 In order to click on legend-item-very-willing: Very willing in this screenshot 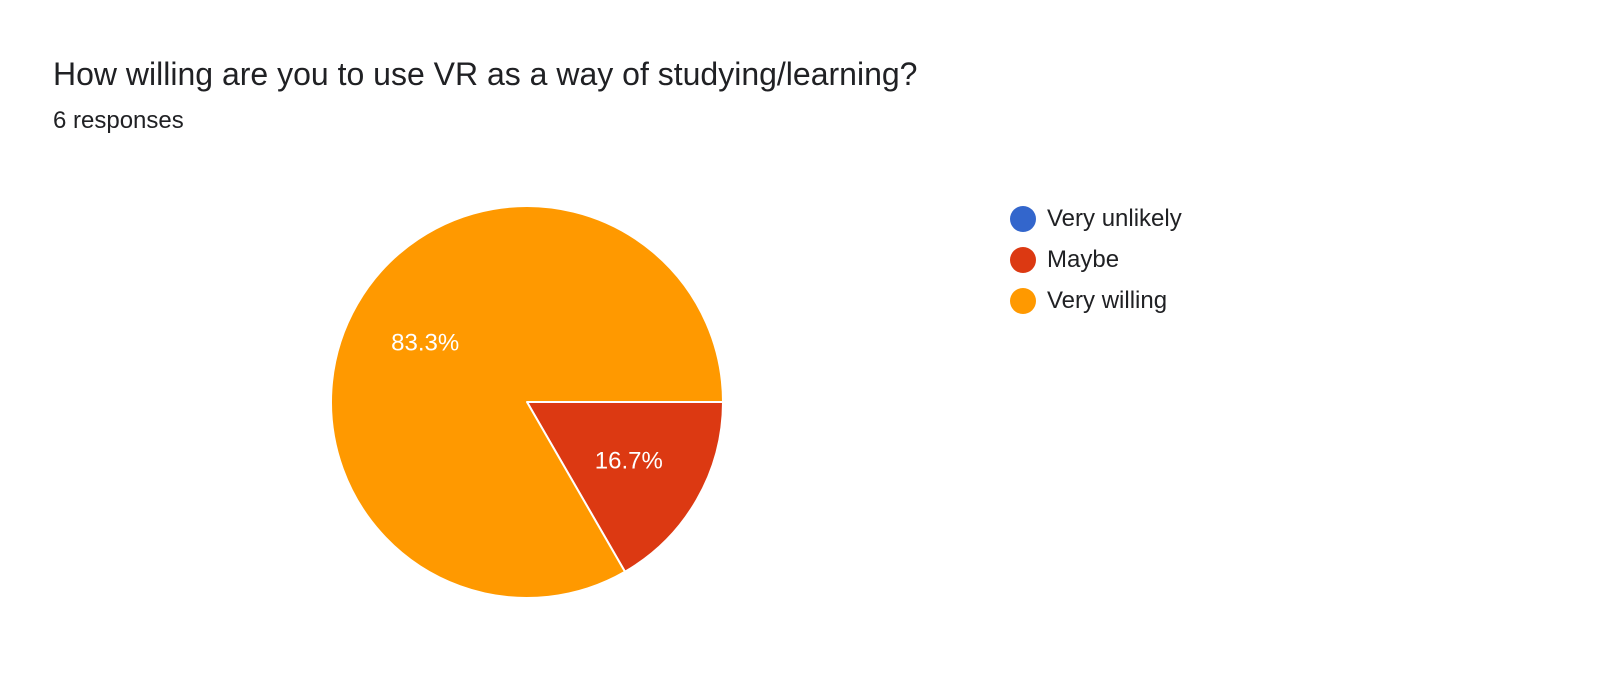, I will do `click(1096, 300)`.